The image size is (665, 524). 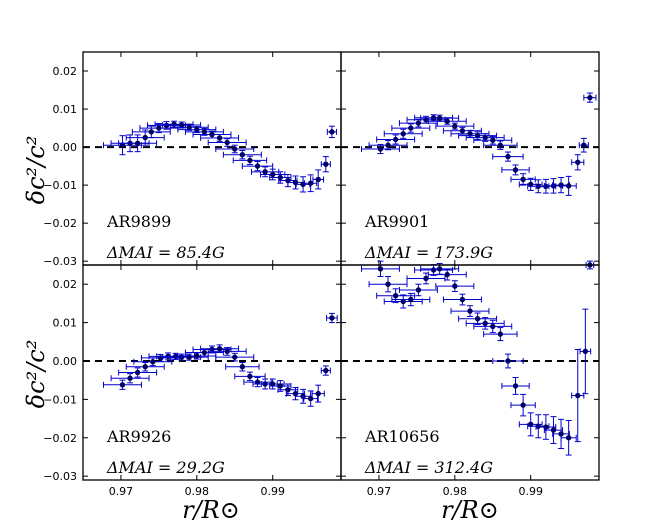 What do you see at coordinates (165, 252) in the screenshot?
I see `panel-annotation-value: ΔMAI = 85.4G` at bounding box center [165, 252].